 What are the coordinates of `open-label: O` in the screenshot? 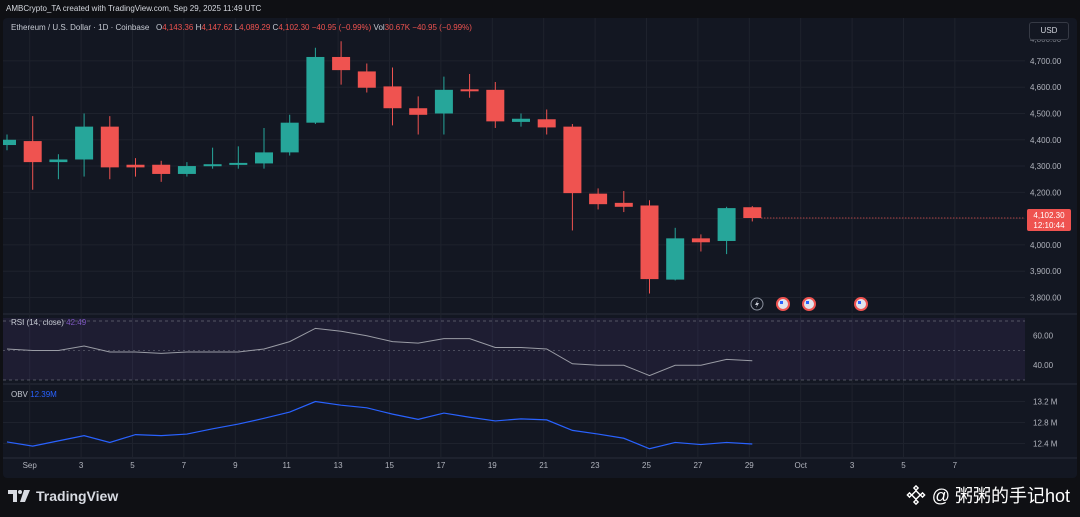 It's located at (159, 27).